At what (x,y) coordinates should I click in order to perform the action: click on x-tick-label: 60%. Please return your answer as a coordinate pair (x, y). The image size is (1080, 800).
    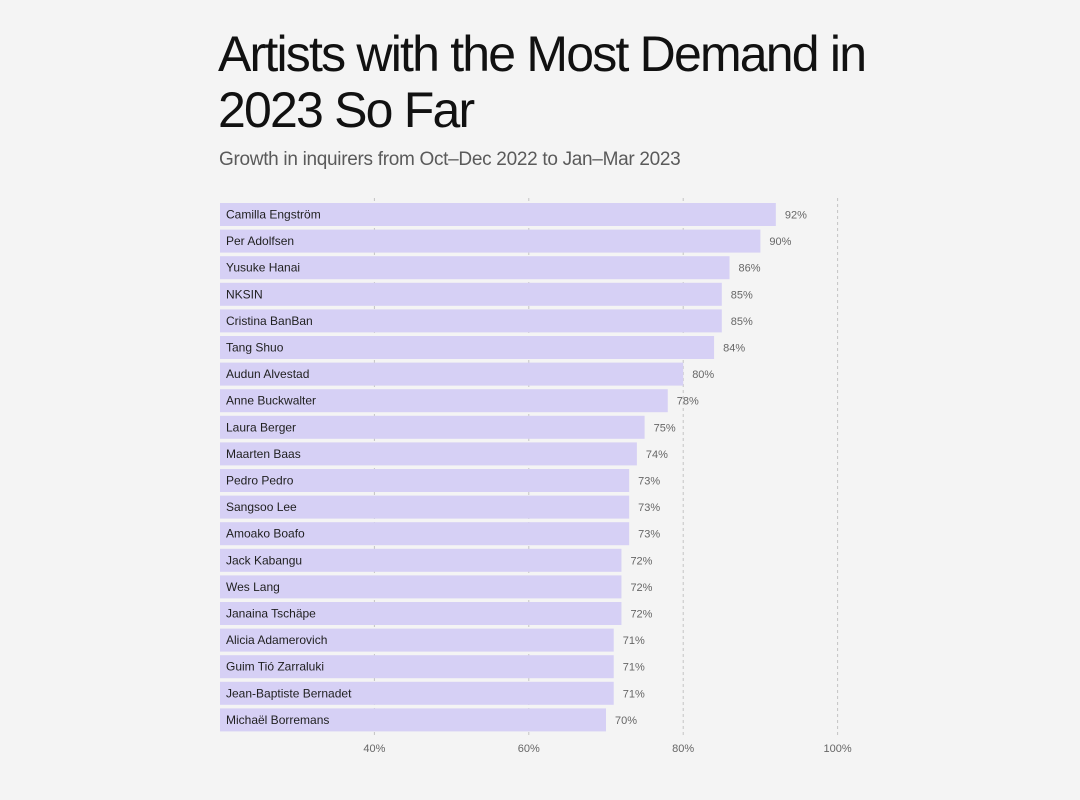
    Looking at the image, I should click on (529, 749).